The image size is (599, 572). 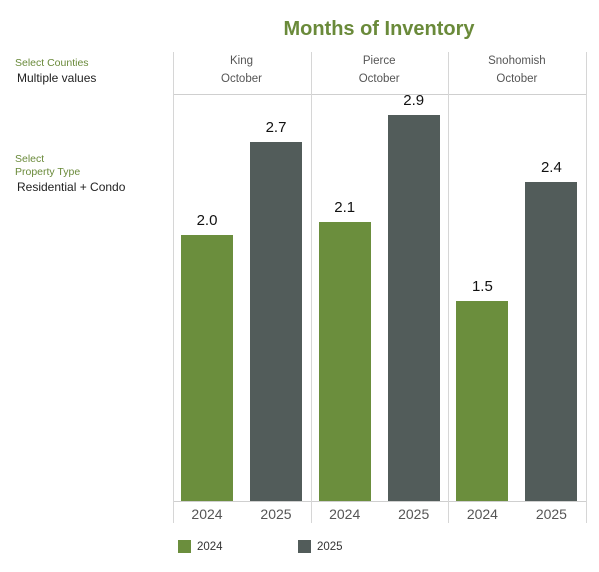 I want to click on legend-swatch-2025, so click(x=304, y=546).